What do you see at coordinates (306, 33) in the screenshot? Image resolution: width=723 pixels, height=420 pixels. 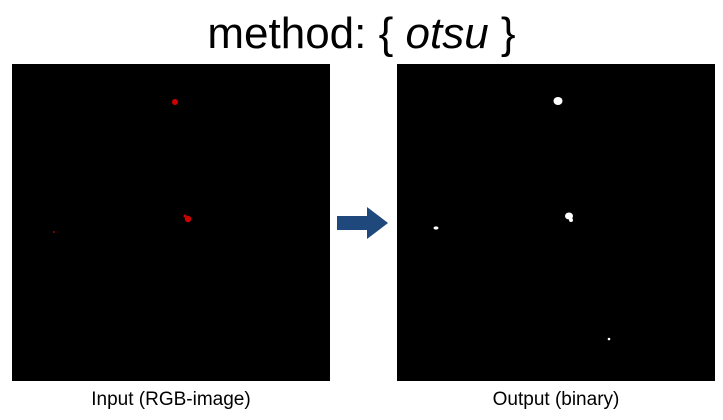 I see `title-prefix: method: {` at bounding box center [306, 33].